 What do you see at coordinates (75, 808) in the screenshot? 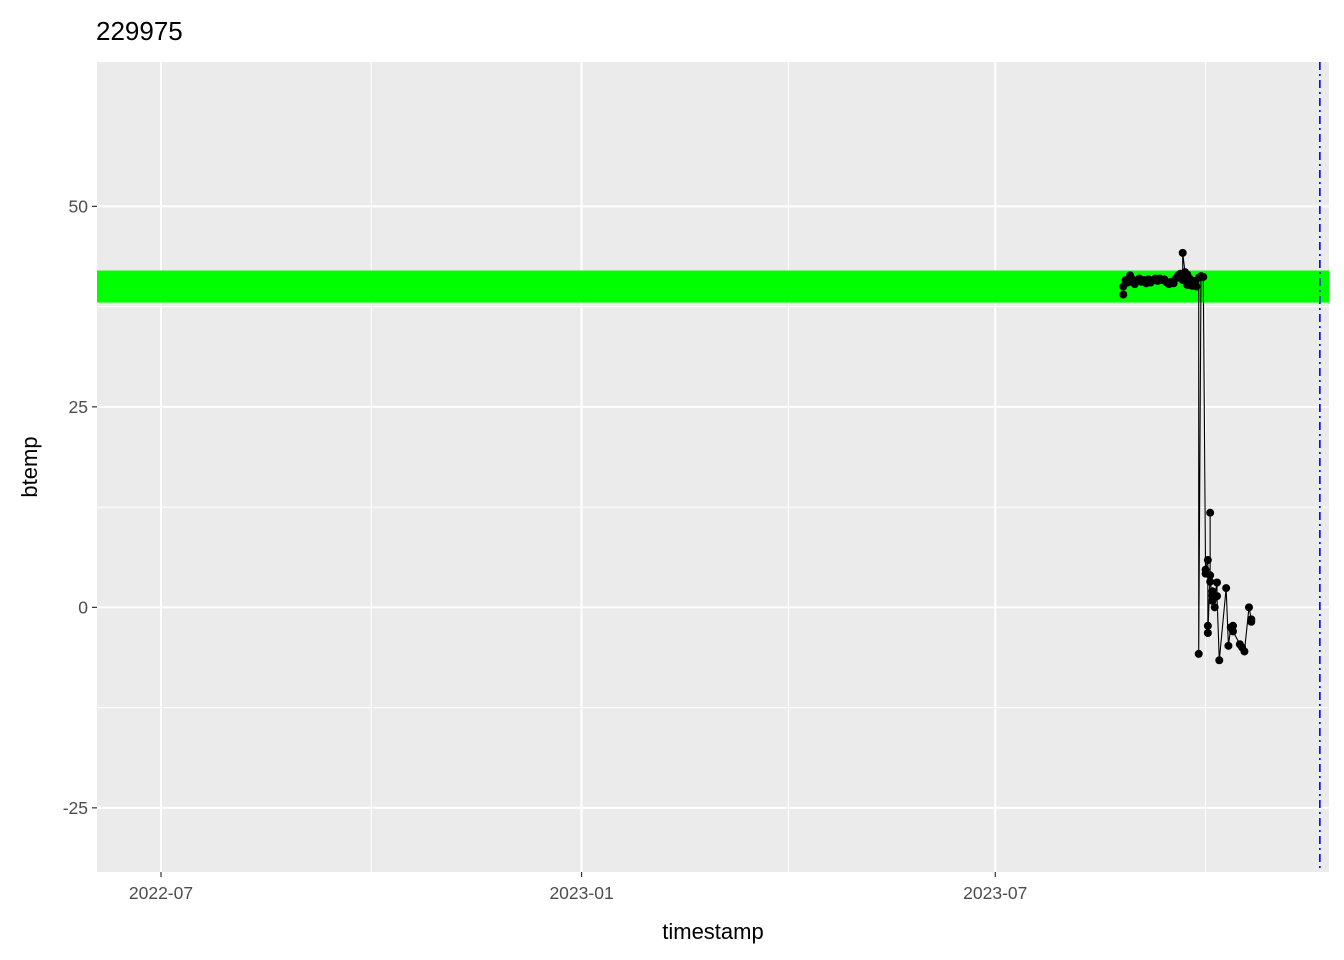
I see `y-tick-label: -25` at bounding box center [75, 808].